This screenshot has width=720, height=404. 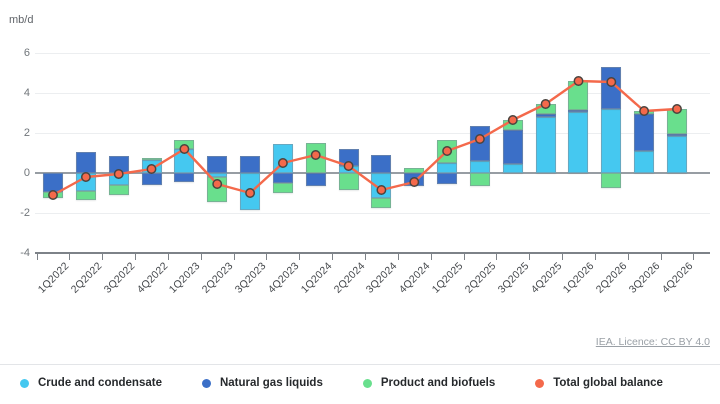 I want to click on footer-divider, so click(x=360, y=364).